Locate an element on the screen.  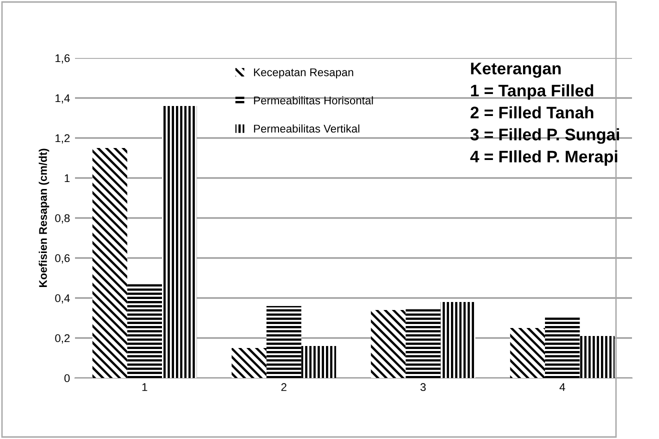
y-tick-label: 0,2 is located at coordinates (62, 339).